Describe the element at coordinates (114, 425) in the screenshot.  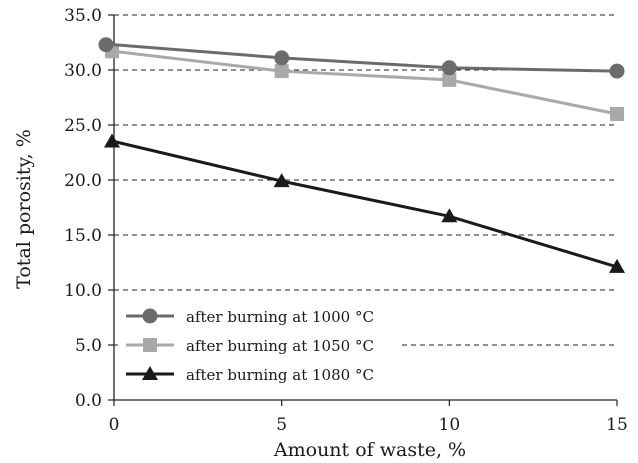
I see `x-tick-label-0: 0` at that location.